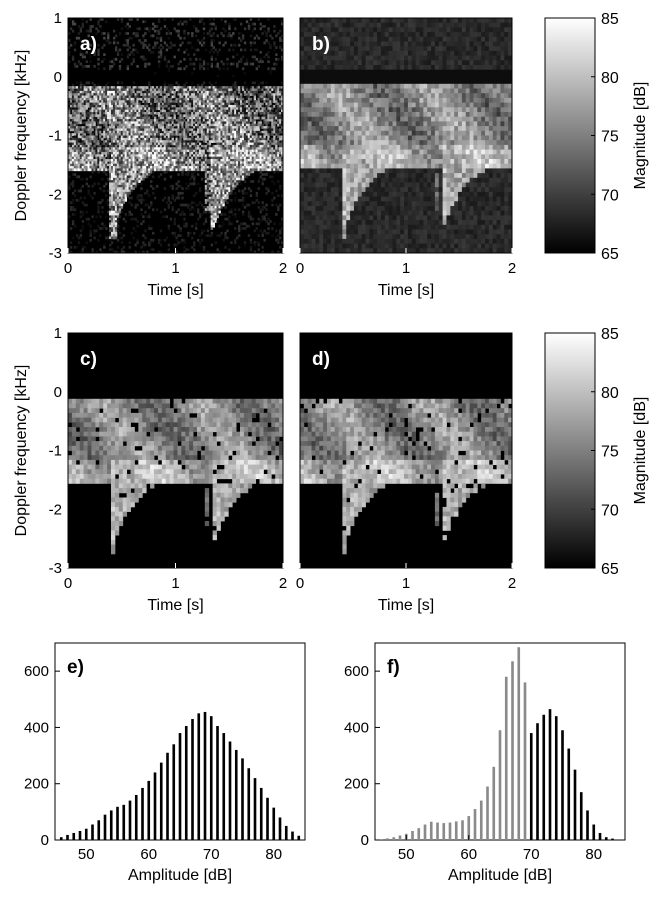 The width and height of the screenshot is (650, 897). What do you see at coordinates (393, 667) in the screenshot?
I see `panel-label: f)` at bounding box center [393, 667].